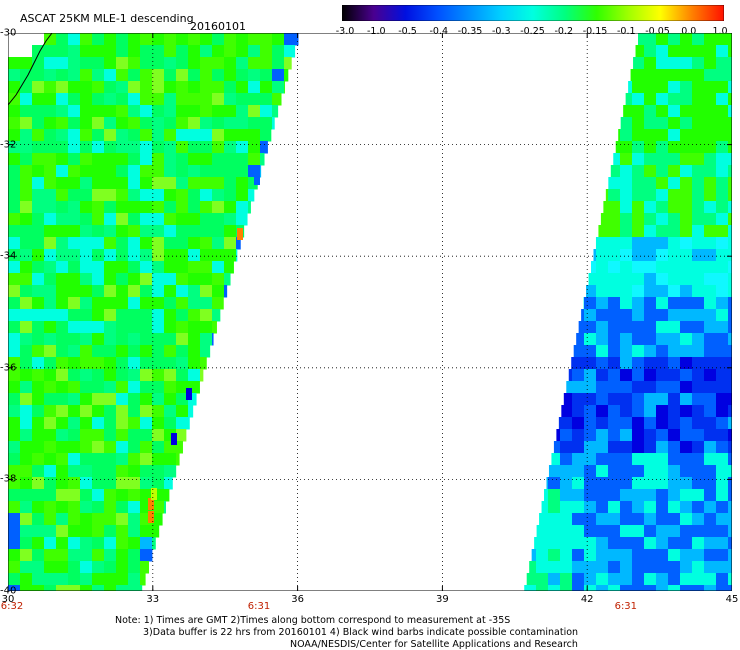  Describe the element at coordinates (218, 26) in the screenshot. I see `map-date: 20160101` at that location.